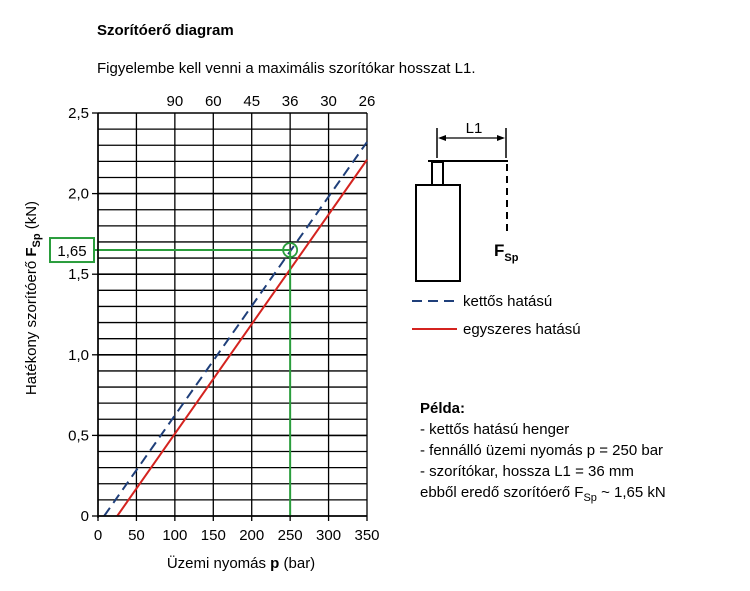  I want to click on chart-legend: kettős hatású egyszeres hatású, so click(496, 315).